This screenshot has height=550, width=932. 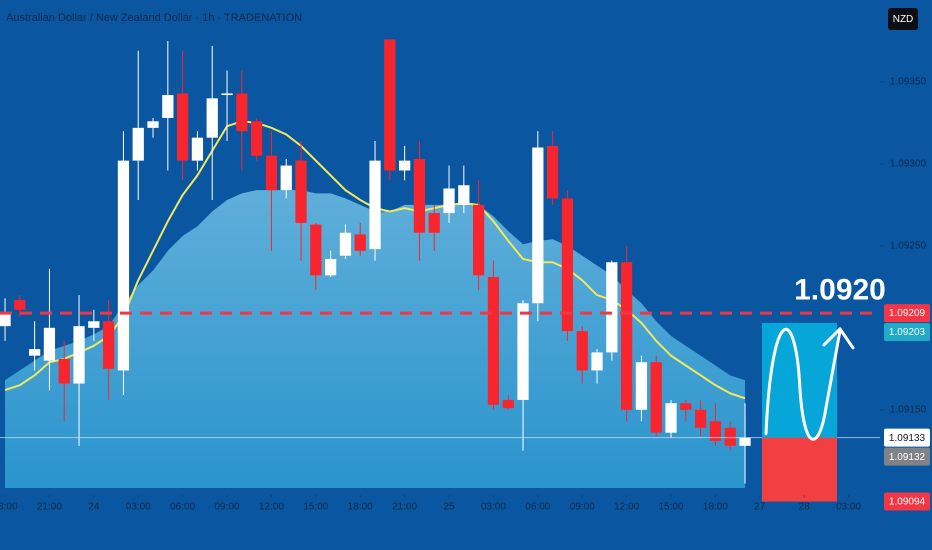 I want to click on x-tick-label: 27, so click(x=760, y=507).